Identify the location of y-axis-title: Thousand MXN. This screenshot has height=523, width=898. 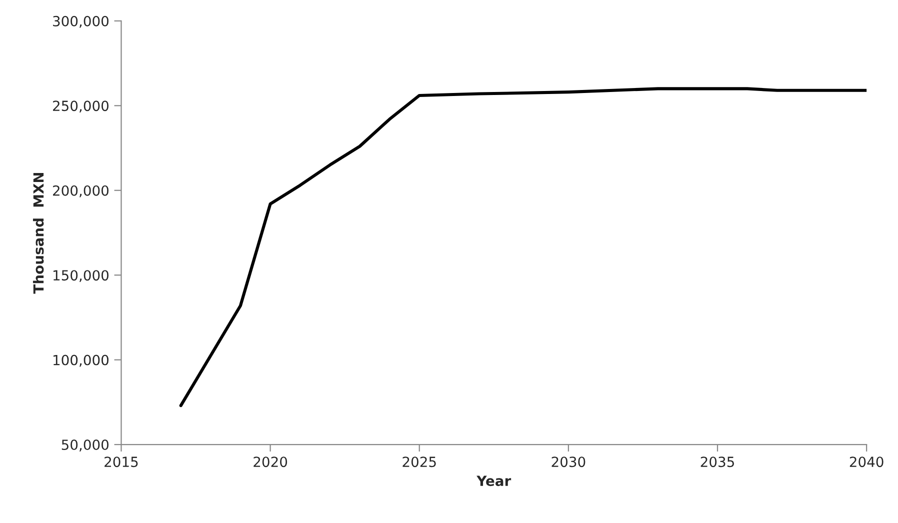
(38, 233).